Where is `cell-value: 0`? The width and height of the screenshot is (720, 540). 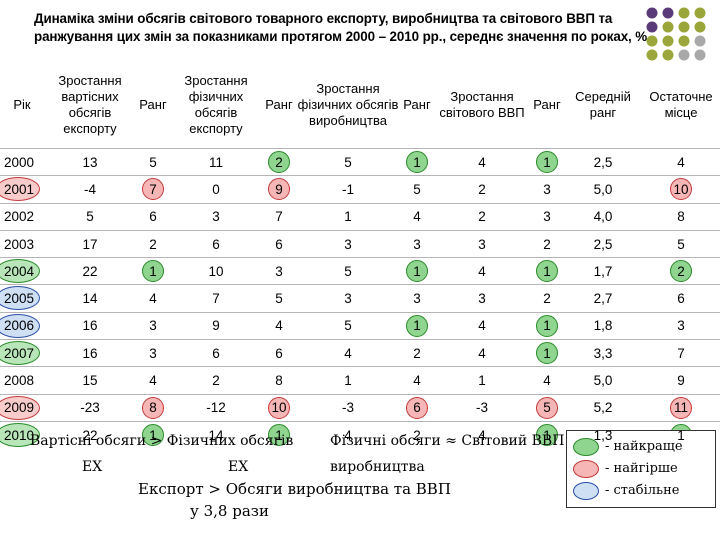 cell-value: 0 is located at coordinates (216, 189).